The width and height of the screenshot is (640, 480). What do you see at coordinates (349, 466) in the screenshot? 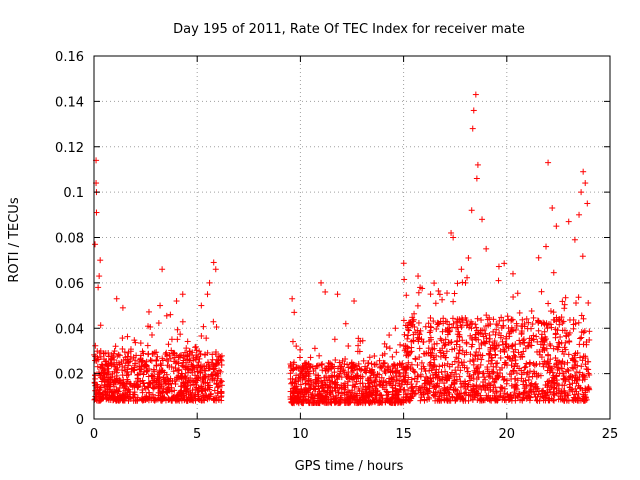
I see `x-axis-label: GPS time / hours` at bounding box center [349, 466].